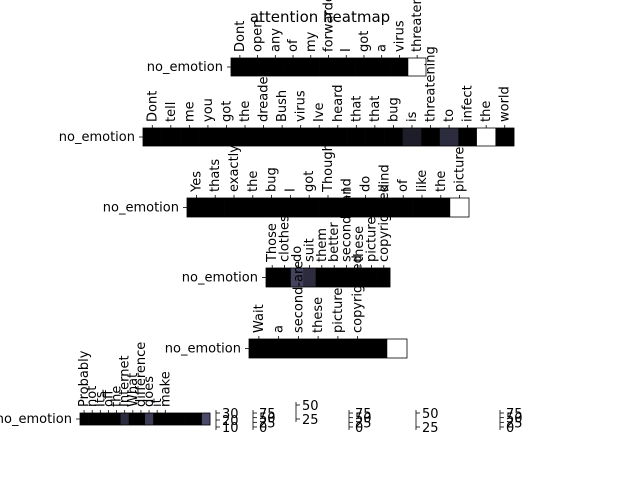  What do you see at coordinates (328, 168) in the screenshot?
I see `token-label: Though` at bounding box center [328, 168].